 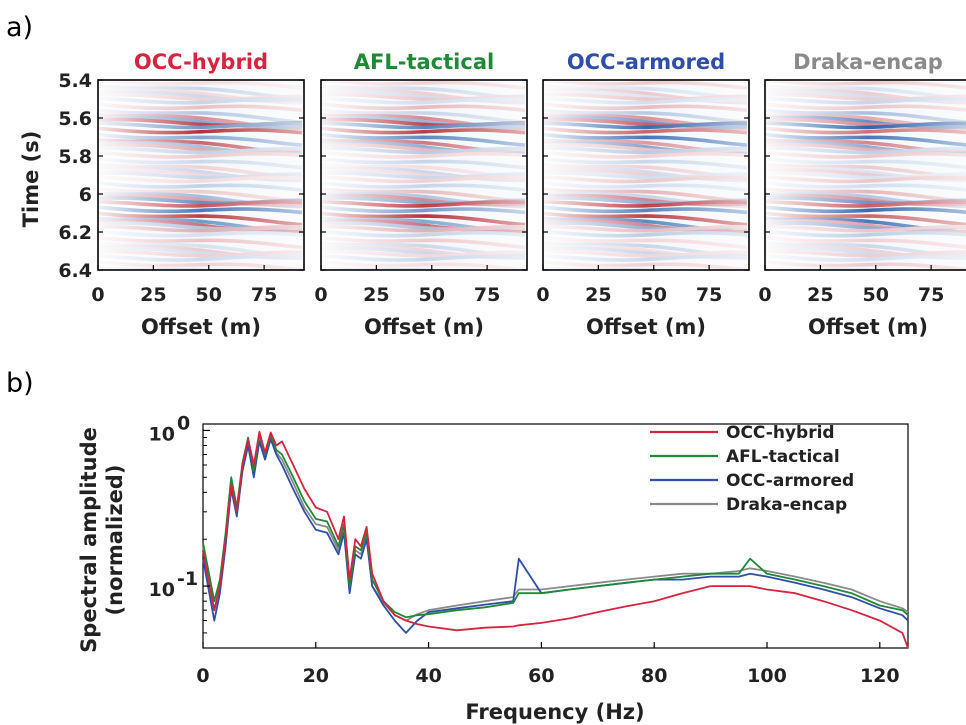 I want to click on heatmap-occ-armored: OCC-armored 0 25 50 75 Offset (m), so click(x=643, y=194).